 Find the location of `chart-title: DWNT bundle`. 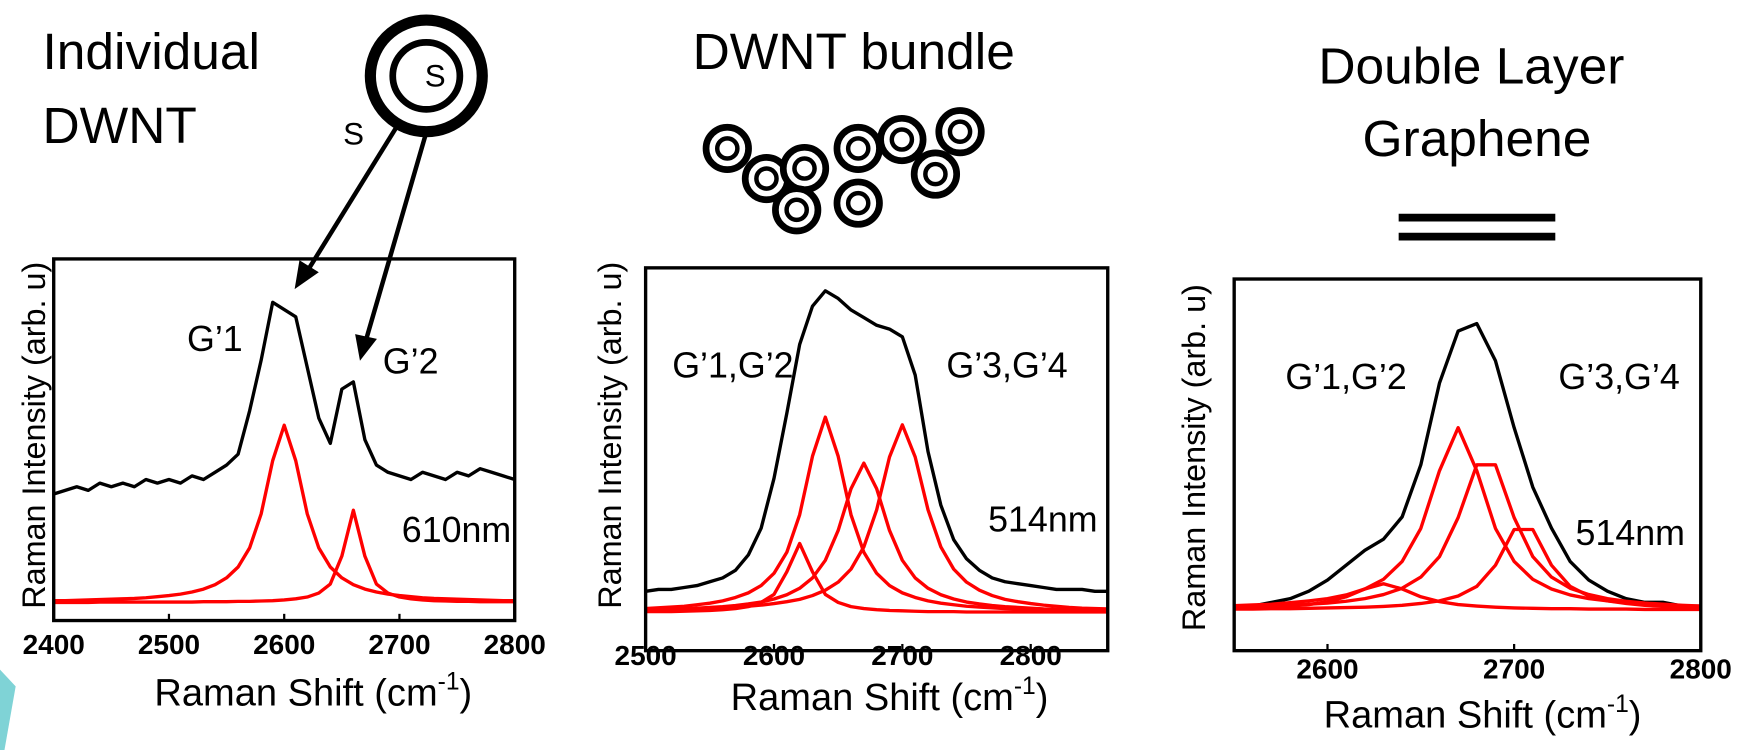

chart-title: DWNT bundle is located at coordinates (854, 51).